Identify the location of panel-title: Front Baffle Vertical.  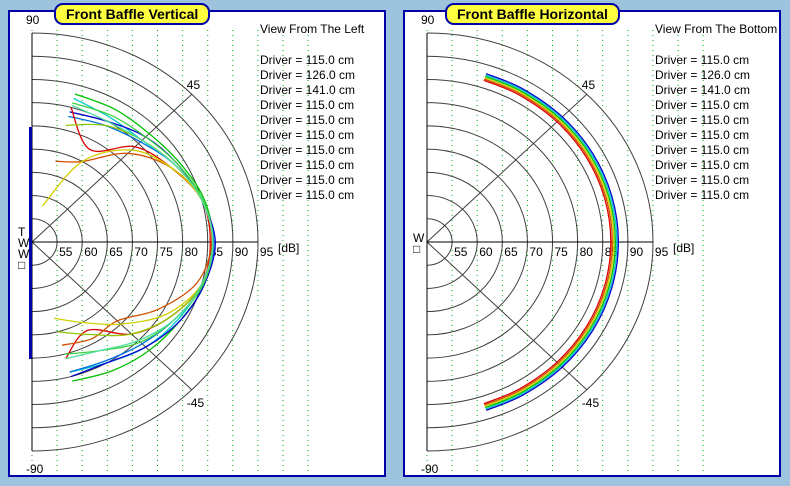
(132, 14).